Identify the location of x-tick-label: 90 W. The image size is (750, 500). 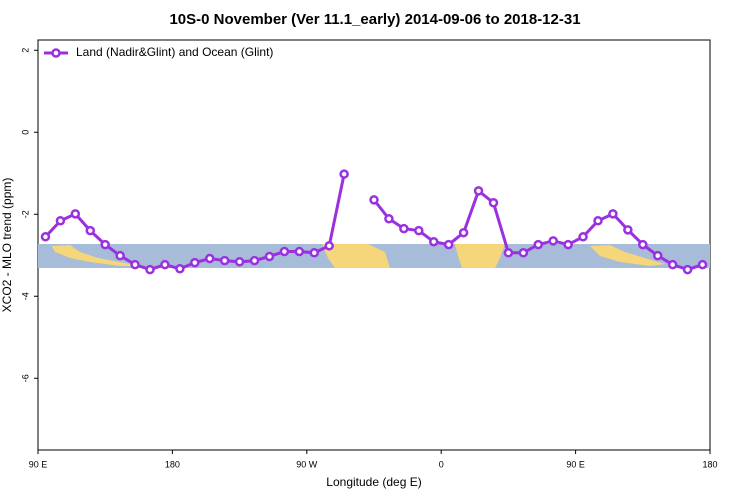
(307, 464).